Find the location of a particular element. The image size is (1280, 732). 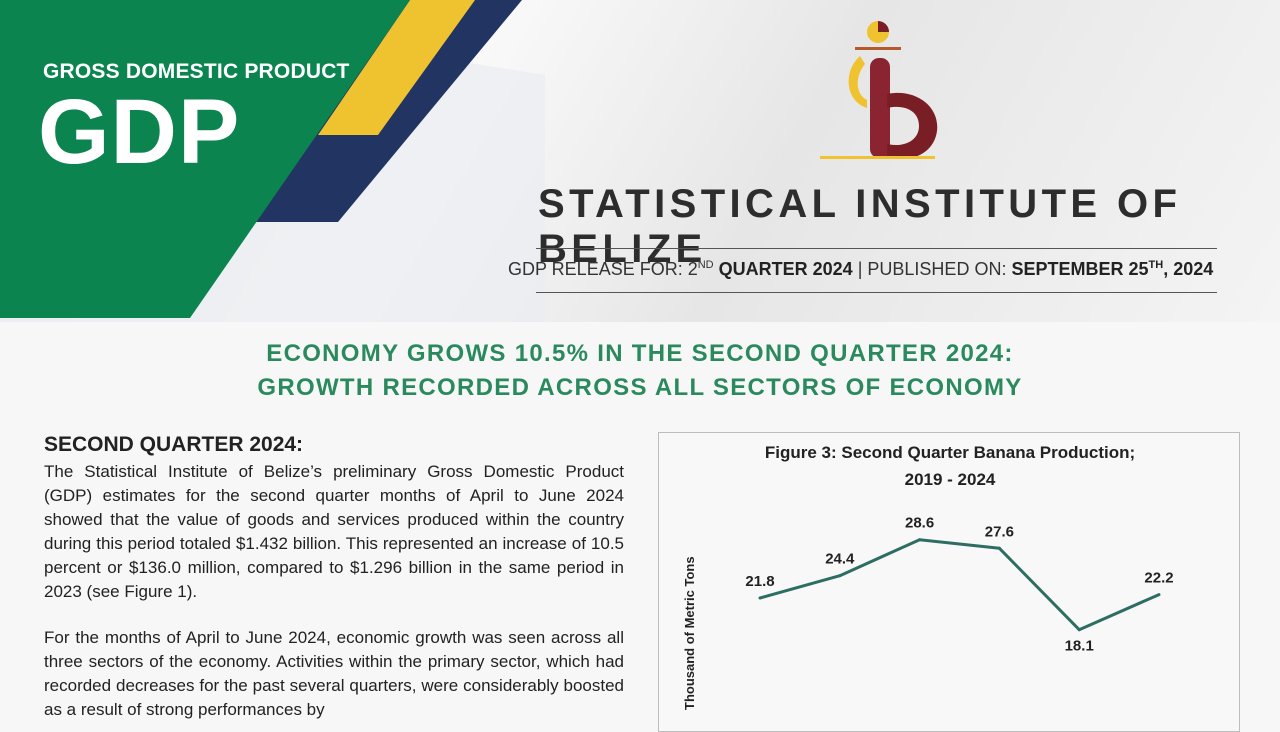

section-title: SECOND QUARTER 2024: is located at coordinates (174, 444).